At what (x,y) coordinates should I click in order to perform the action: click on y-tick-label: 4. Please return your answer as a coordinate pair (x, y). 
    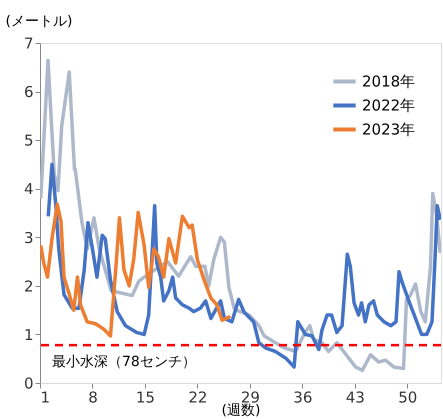
    Looking at the image, I should click on (29, 189).